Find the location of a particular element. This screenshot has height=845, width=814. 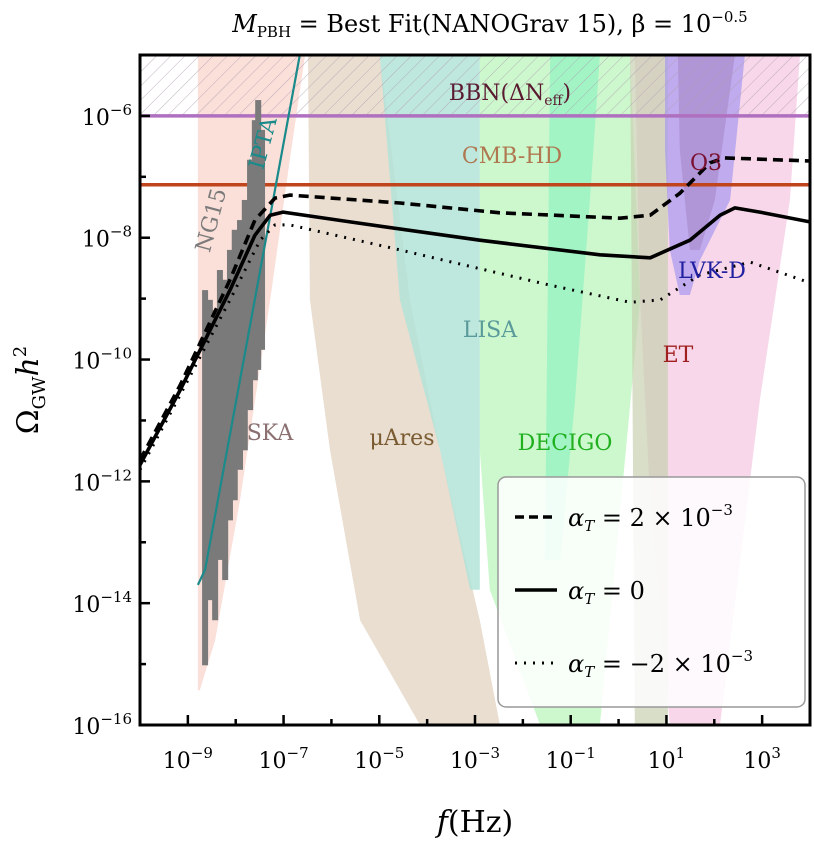

bbn-excluded-hatch is located at coordinates (475, 85).